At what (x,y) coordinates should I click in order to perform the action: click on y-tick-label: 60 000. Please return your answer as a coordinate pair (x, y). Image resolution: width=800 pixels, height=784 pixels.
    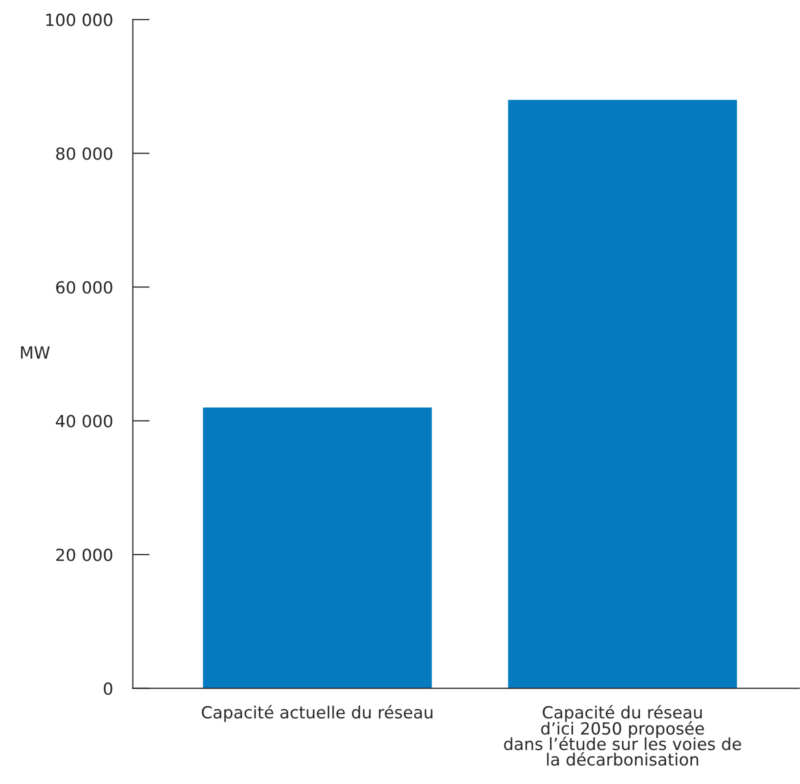
    Looking at the image, I should click on (84, 287).